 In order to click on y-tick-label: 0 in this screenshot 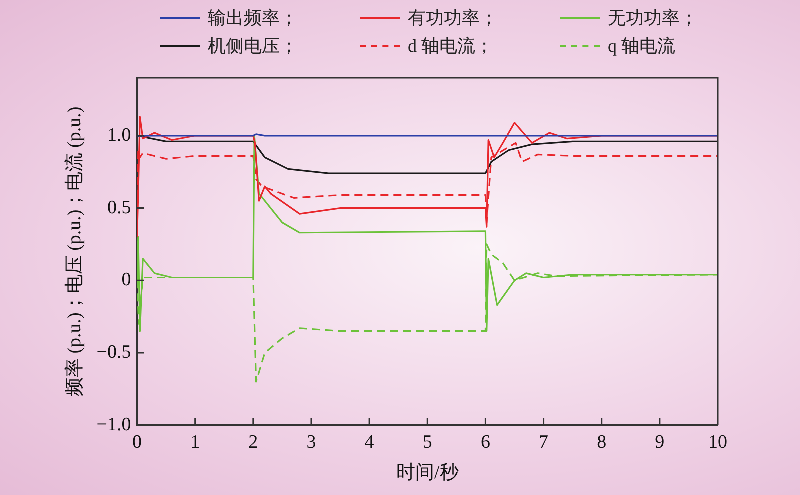, I will do `click(127, 280)`.